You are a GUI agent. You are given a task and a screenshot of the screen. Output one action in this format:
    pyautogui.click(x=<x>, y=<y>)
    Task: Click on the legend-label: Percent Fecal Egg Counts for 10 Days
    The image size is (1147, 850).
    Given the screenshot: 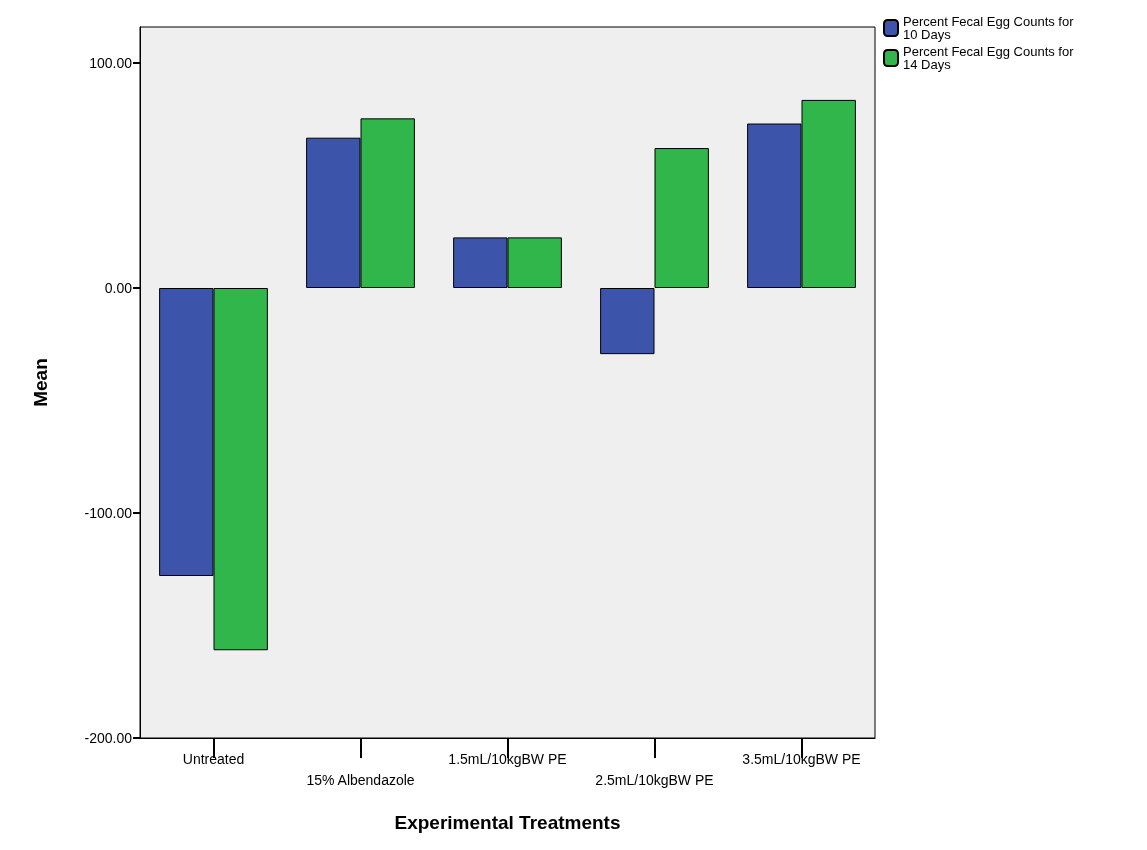 What is the action you would take?
    pyautogui.click(x=990, y=28)
    